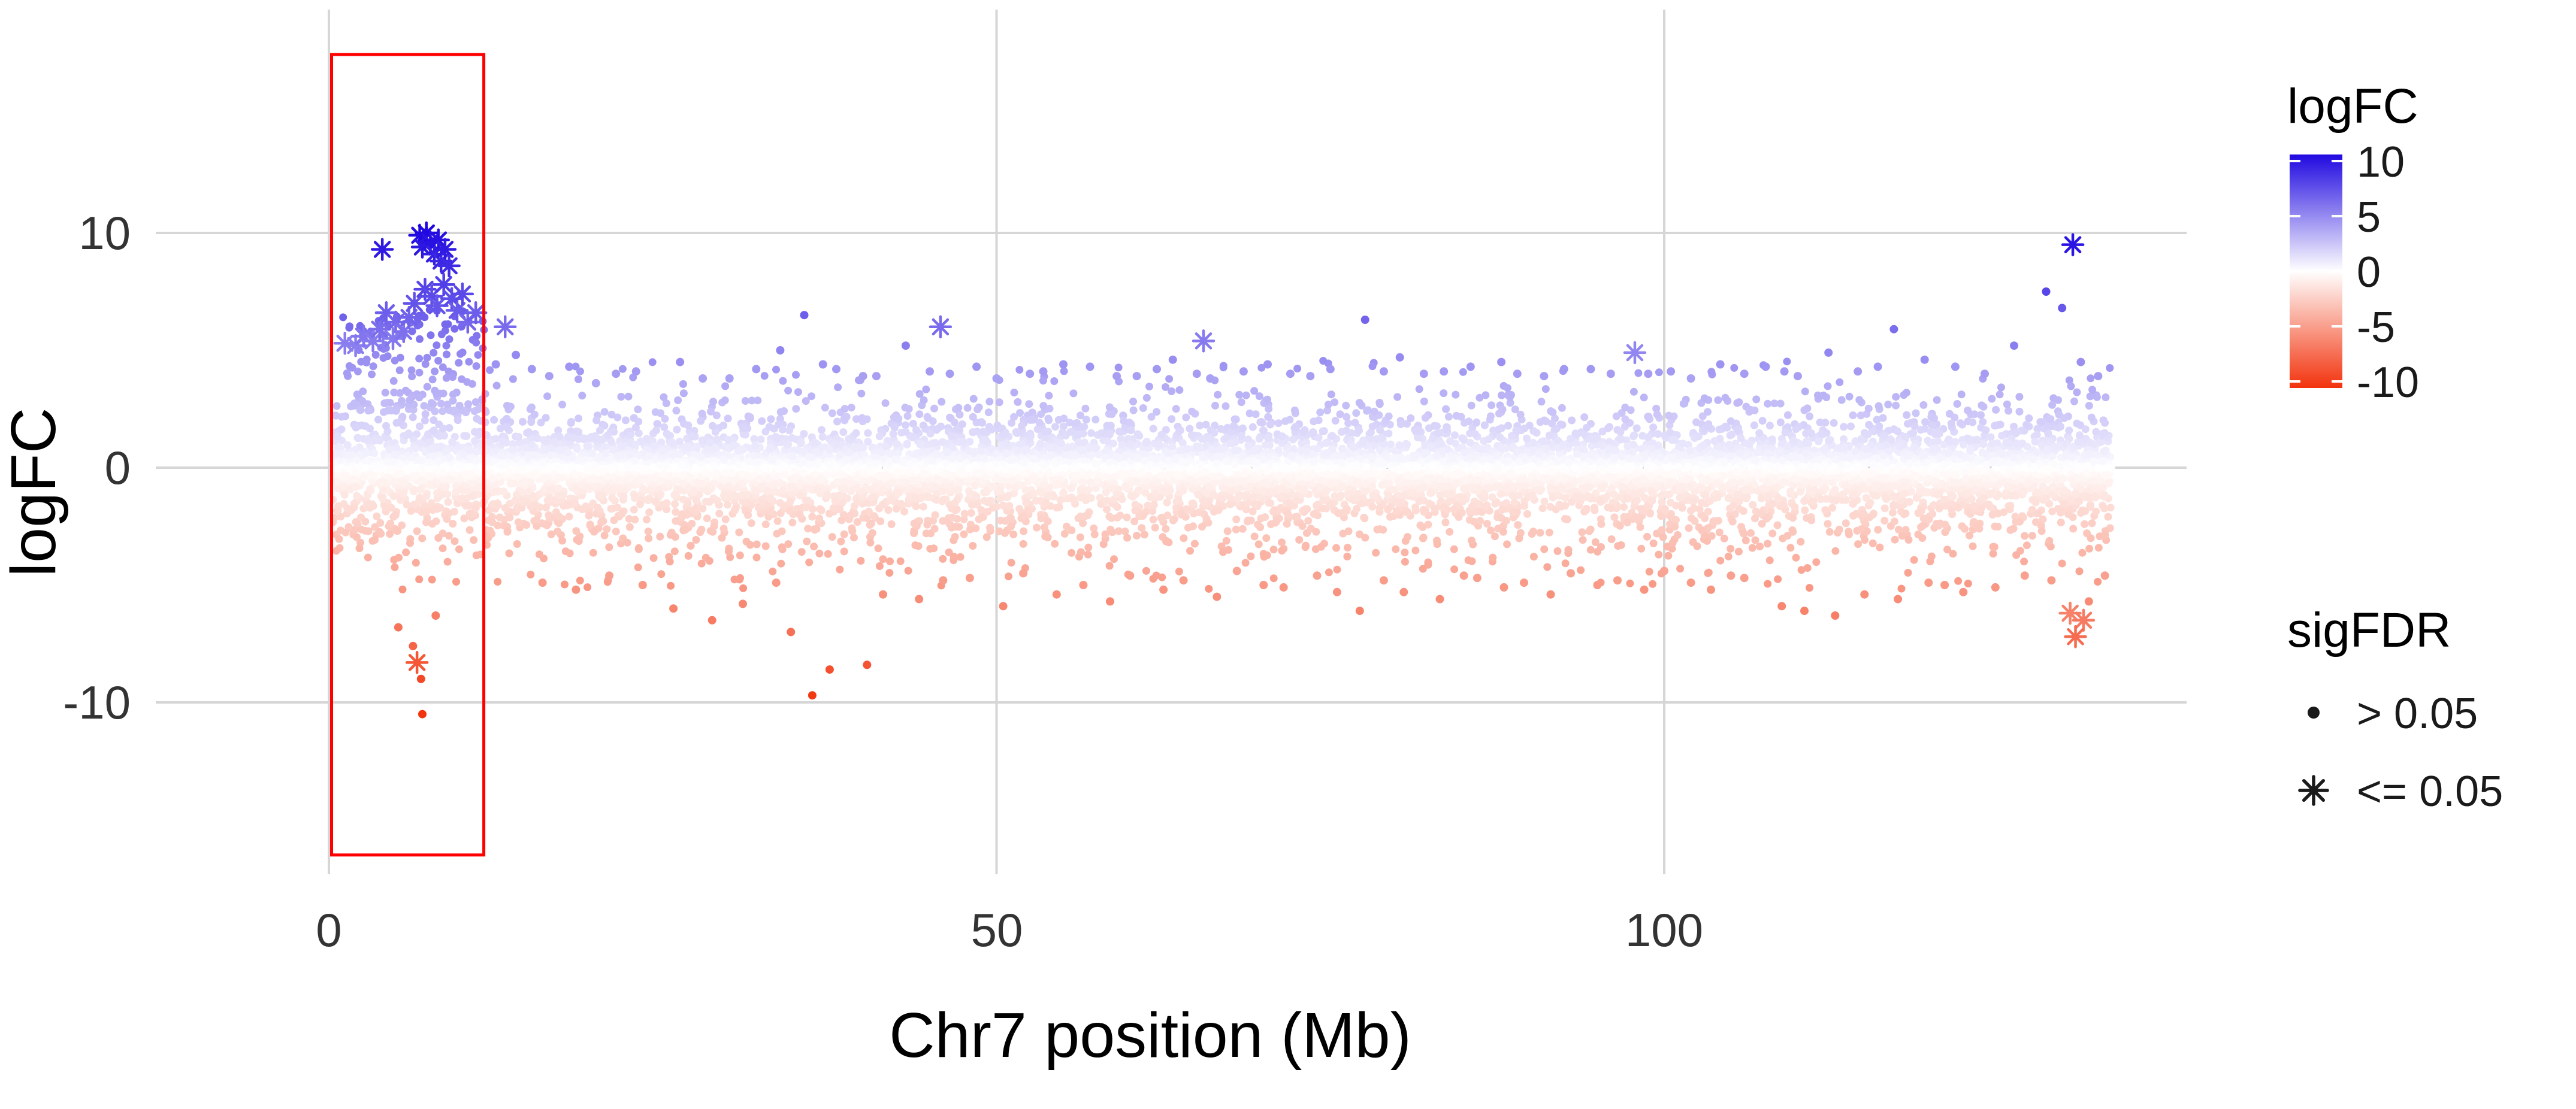 Image resolution: width=2576 pixels, height=1109 pixels. What do you see at coordinates (104, 233) in the screenshot?
I see `y-tick-label-10: 10` at bounding box center [104, 233].